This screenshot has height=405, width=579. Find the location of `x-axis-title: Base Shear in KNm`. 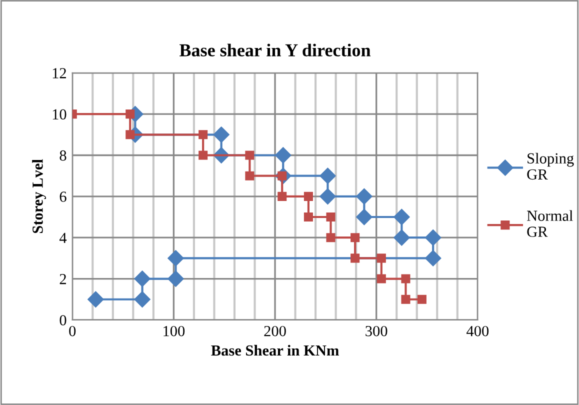

x-axis-title: Base Shear in KNm is located at coordinates (275, 350).